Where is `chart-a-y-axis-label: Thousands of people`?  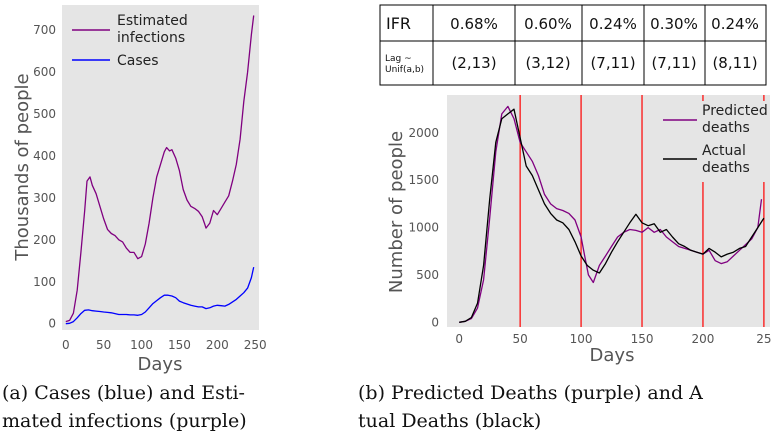
chart-a-y-axis-label: Thousands of people is located at coordinates (22, 167).